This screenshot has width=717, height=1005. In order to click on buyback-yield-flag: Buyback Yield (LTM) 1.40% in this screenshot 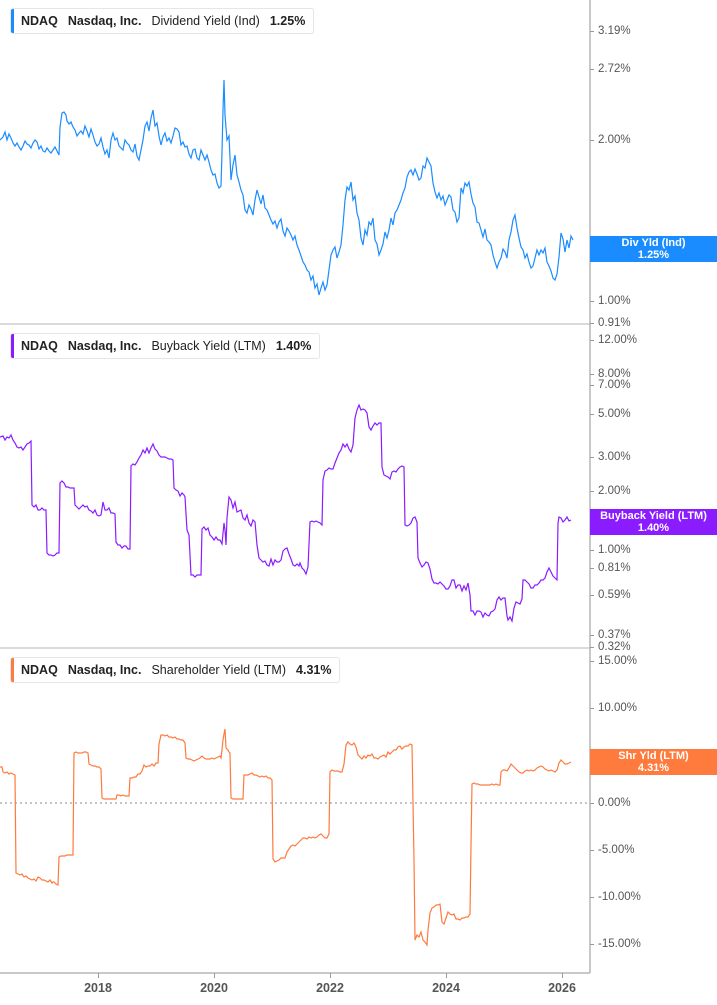, I will do `click(653, 522)`.